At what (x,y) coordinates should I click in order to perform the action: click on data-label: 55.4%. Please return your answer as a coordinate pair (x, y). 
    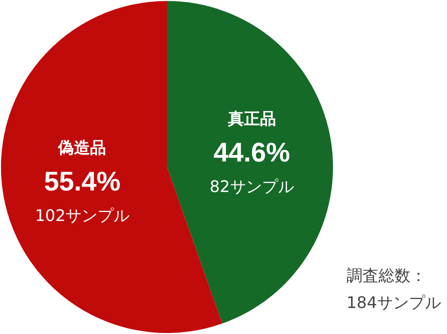
    Looking at the image, I should click on (82, 181).